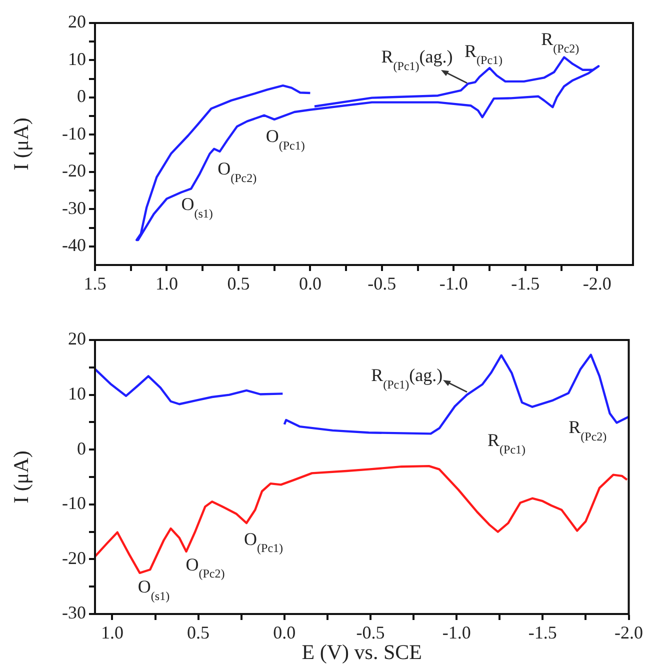 Image resolution: width=654 pixels, height=668 pixels. What do you see at coordinates (382, 284) in the screenshot?
I see `x-tick-label: -0.5` at bounding box center [382, 284].